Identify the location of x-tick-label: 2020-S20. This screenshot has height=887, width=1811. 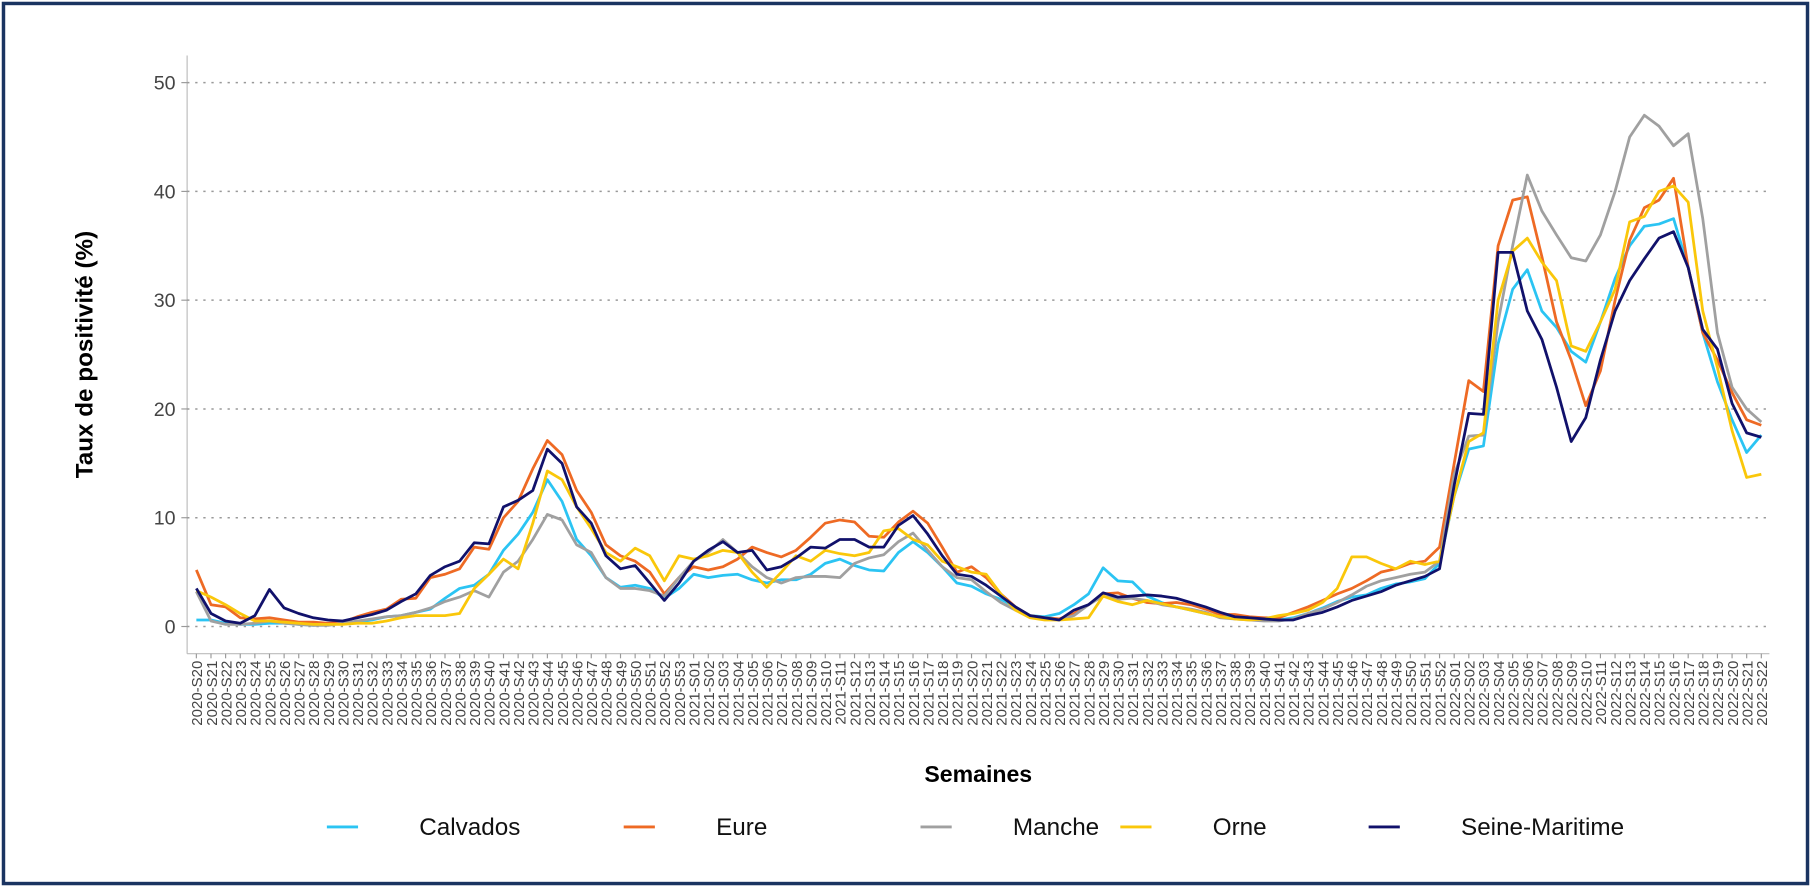
(197, 693).